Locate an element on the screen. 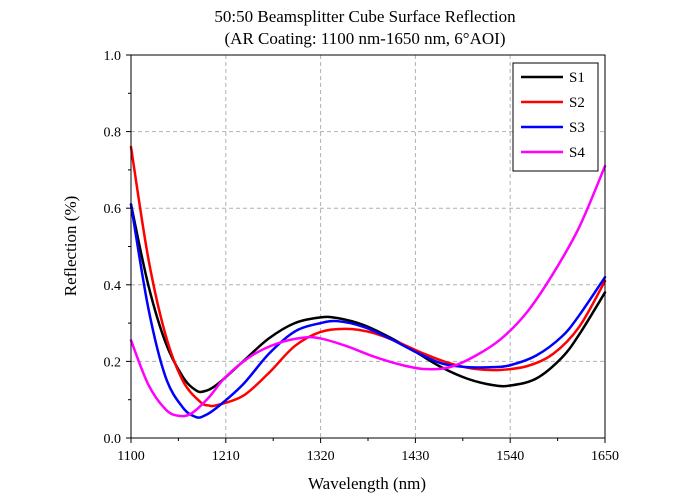  x-tick-label: 1320 is located at coordinates (321, 456).